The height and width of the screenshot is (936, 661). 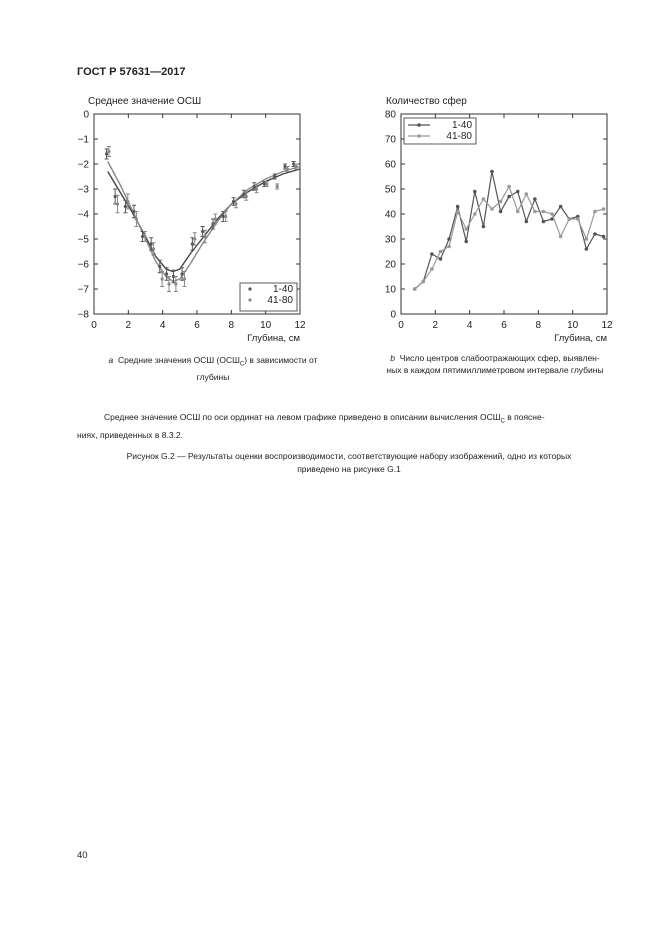 I want to click on caption-b-letter: b, so click(x=392, y=358).